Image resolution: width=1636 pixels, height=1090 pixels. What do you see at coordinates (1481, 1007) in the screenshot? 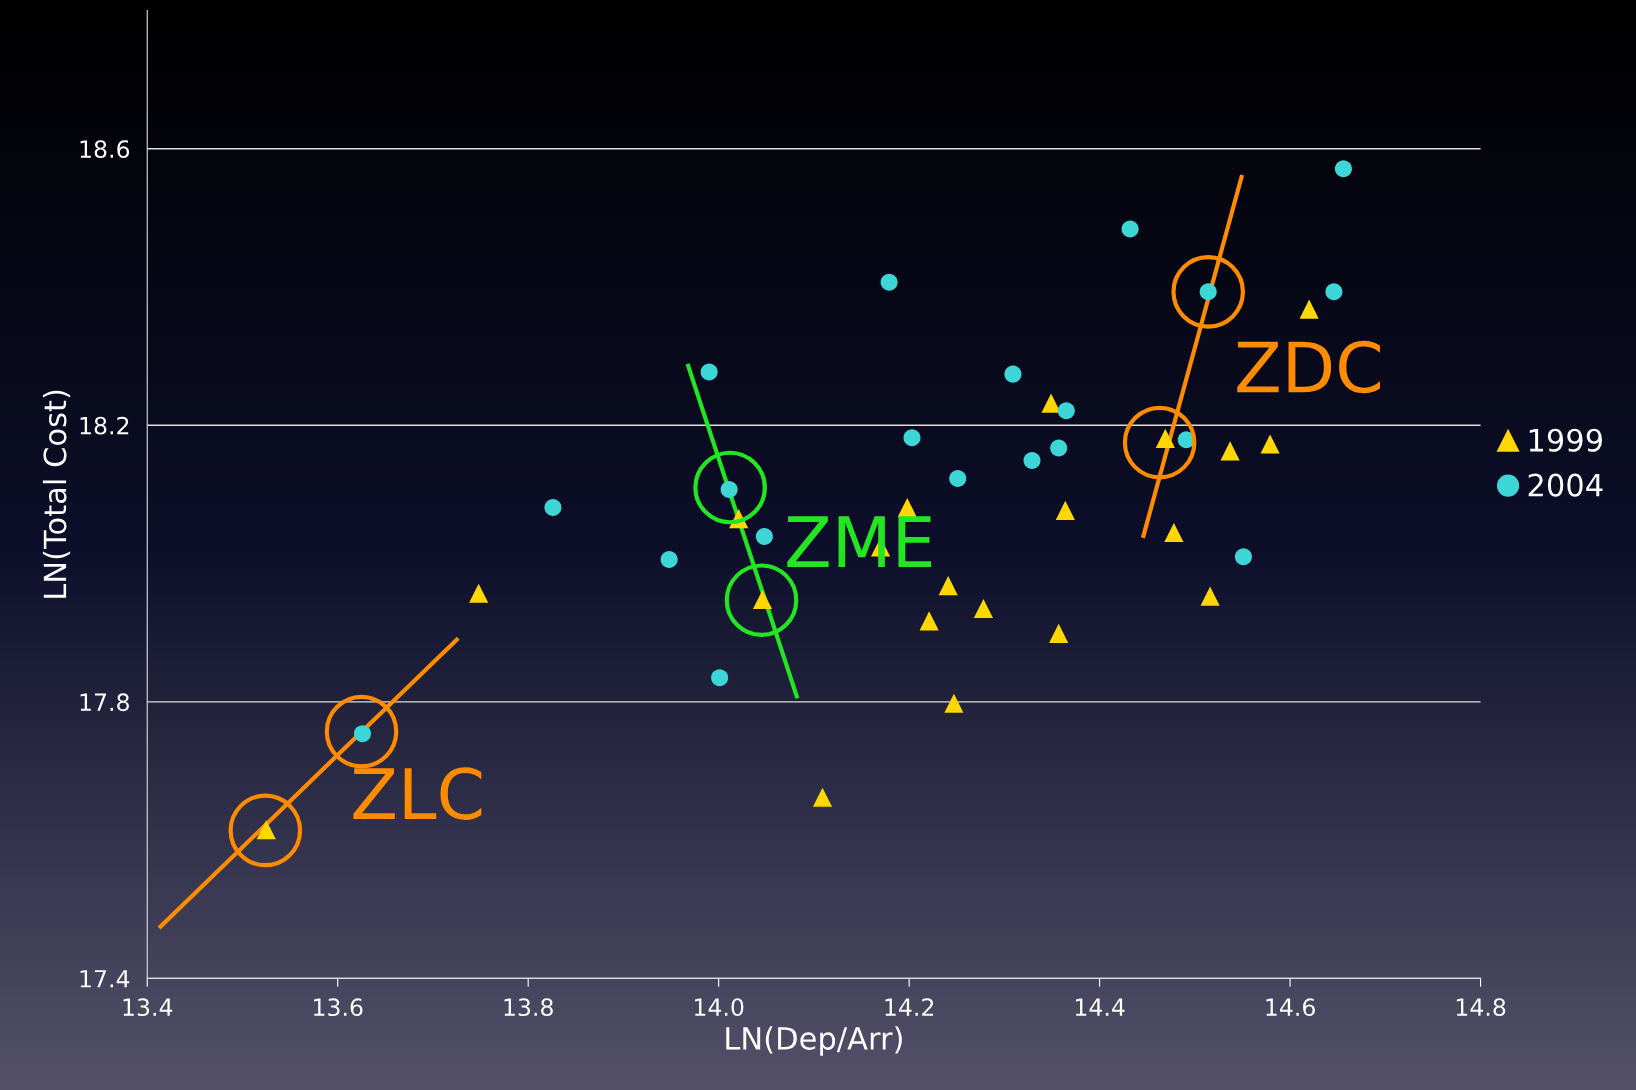
I see `x-tick-label: 14.8` at bounding box center [1481, 1007].